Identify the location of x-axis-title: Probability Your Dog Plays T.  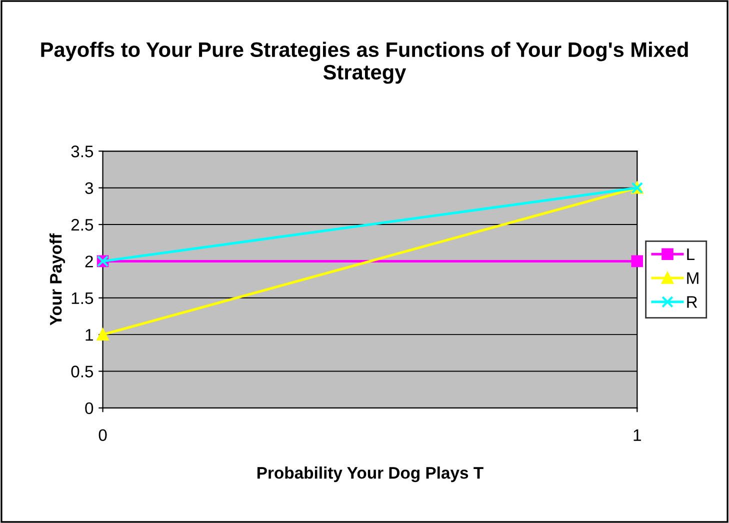
(370, 474).